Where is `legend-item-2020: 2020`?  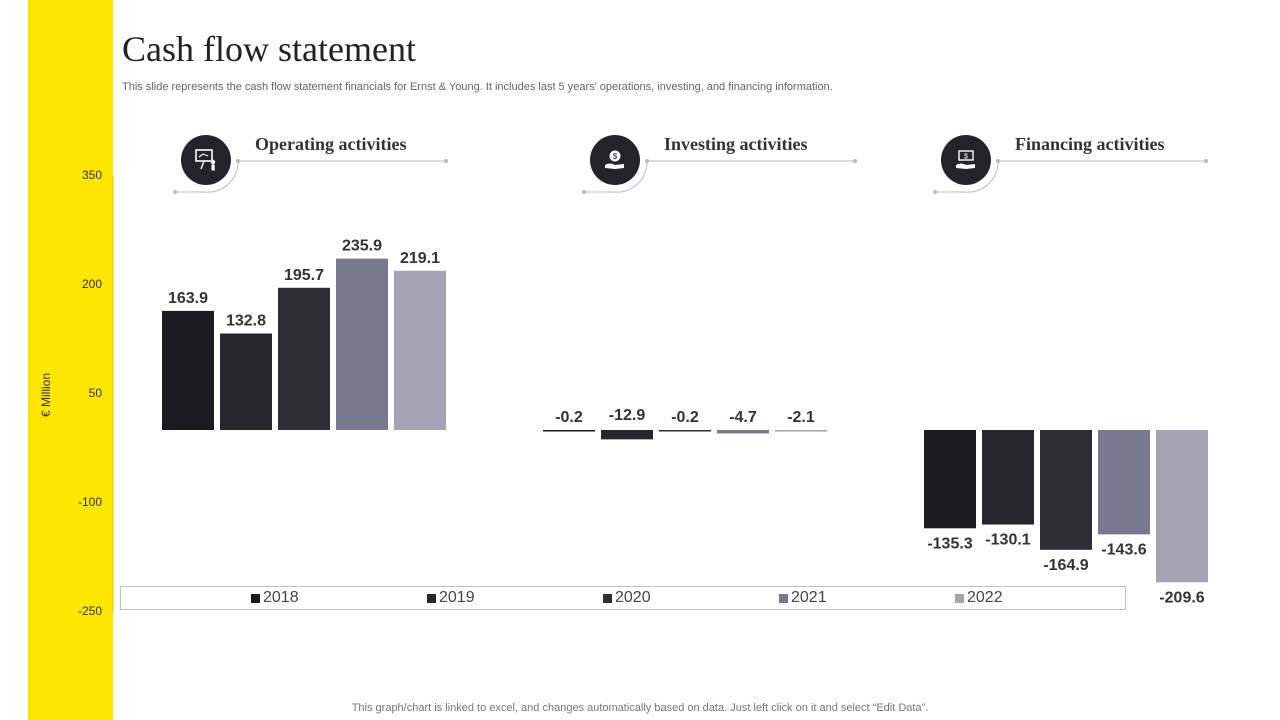
legend-item-2020: 2020 is located at coordinates (627, 598).